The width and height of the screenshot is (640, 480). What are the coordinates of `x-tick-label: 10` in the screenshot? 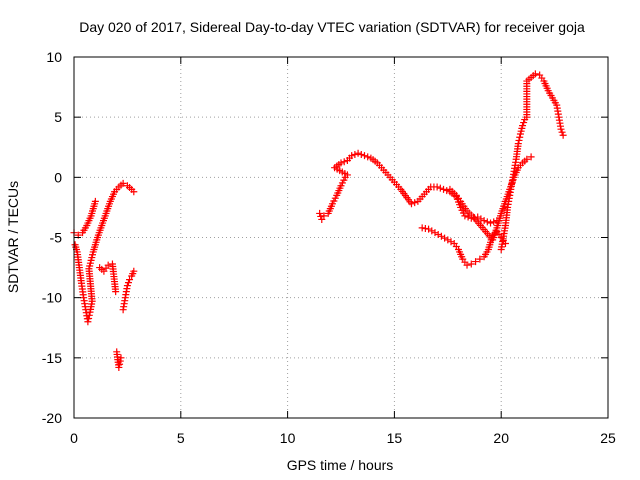 It's located at (288, 438).